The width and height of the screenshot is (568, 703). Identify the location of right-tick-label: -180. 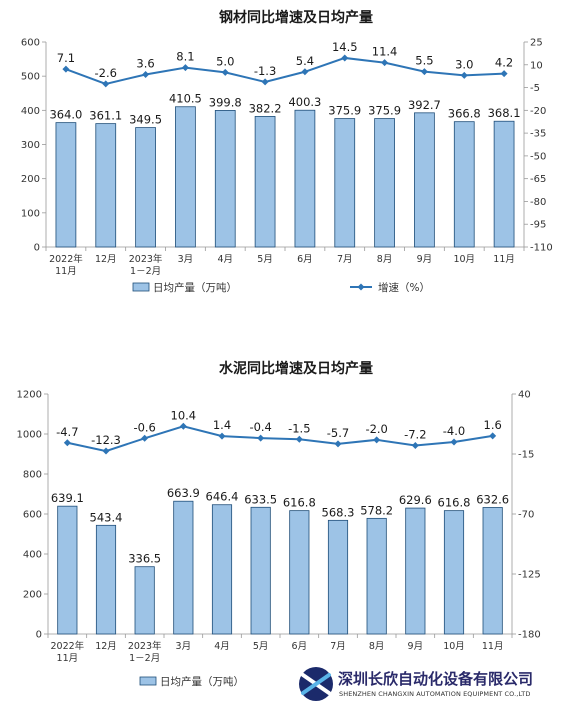
(529, 635).